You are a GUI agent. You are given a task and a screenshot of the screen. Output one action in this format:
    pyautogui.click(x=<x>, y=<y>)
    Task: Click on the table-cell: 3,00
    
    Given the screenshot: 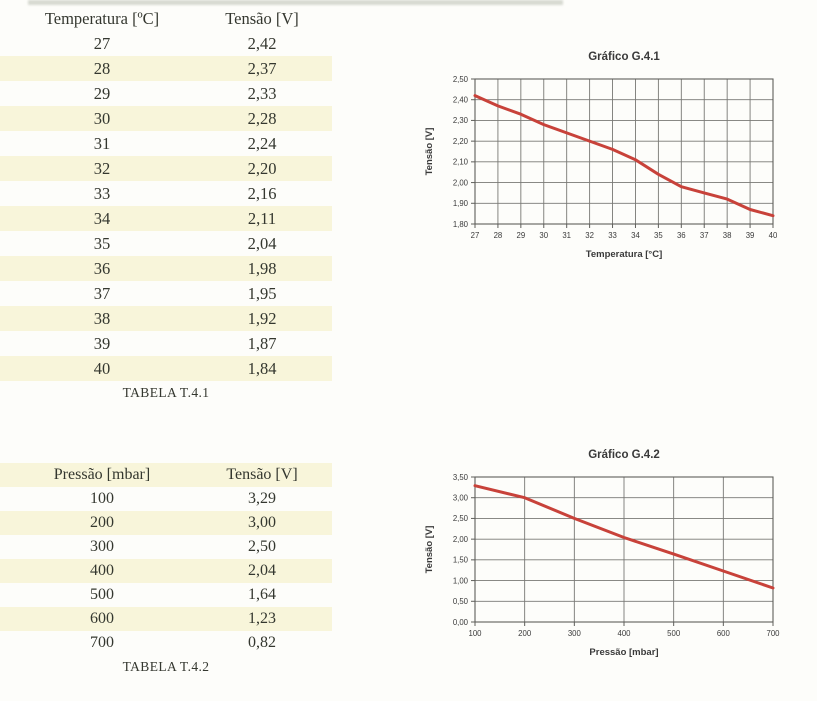 What is the action you would take?
    pyautogui.click(x=262, y=522)
    